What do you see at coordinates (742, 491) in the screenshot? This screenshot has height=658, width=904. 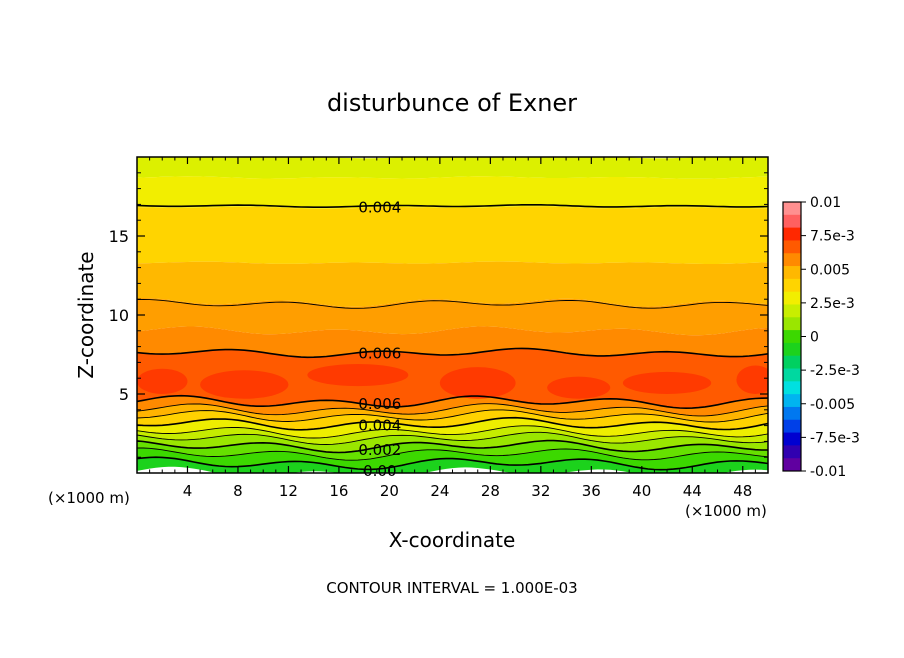 I see `x-tick-label: 48` at bounding box center [742, 491].